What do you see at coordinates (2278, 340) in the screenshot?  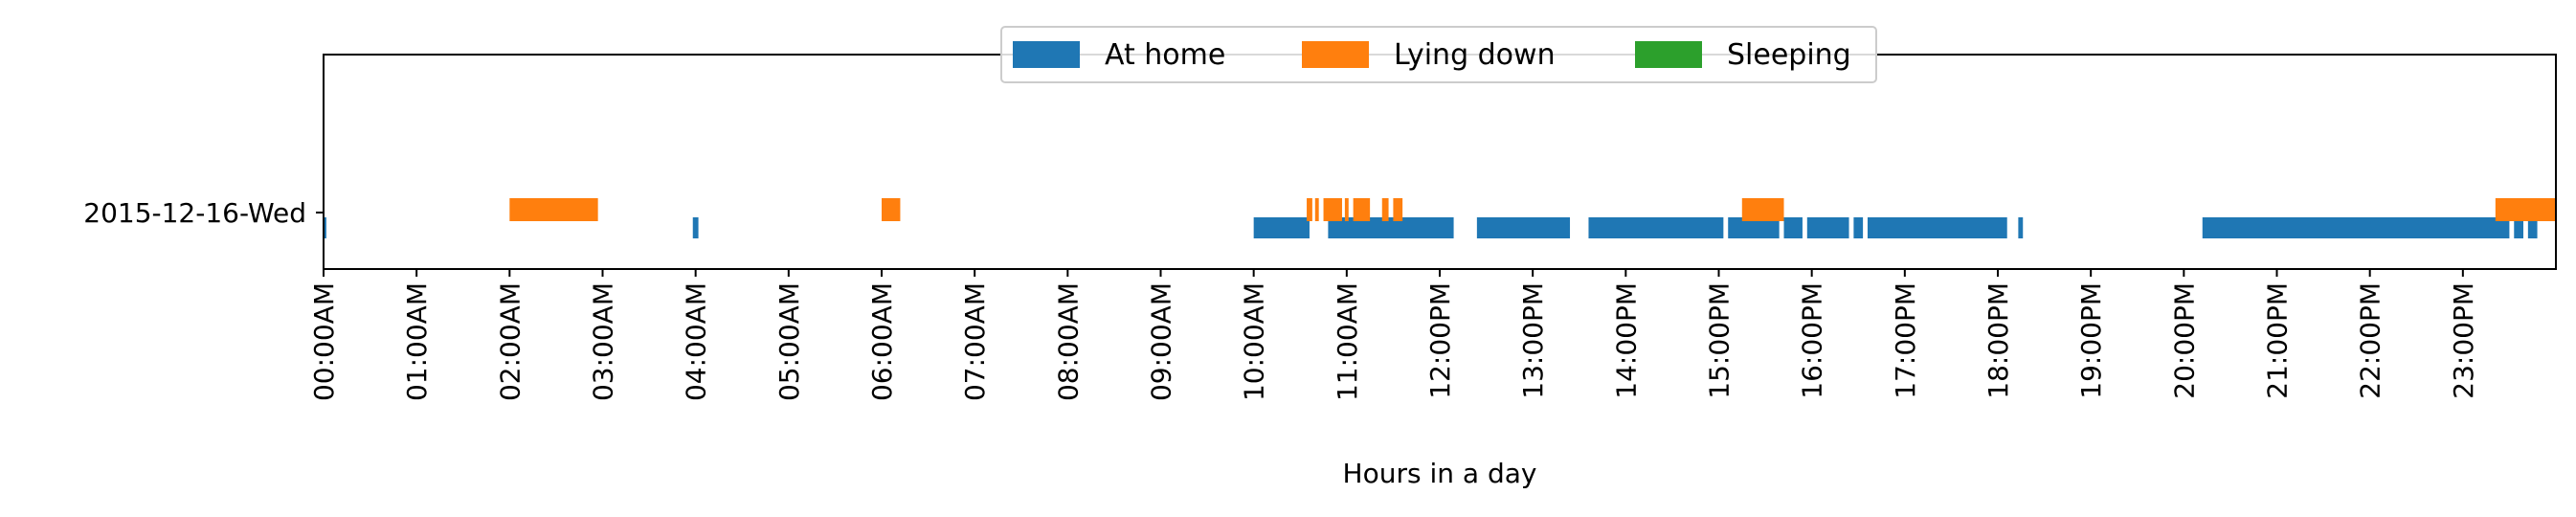 I see `x-tick-label: 21:00PM` at bounding box center [2278, 340].